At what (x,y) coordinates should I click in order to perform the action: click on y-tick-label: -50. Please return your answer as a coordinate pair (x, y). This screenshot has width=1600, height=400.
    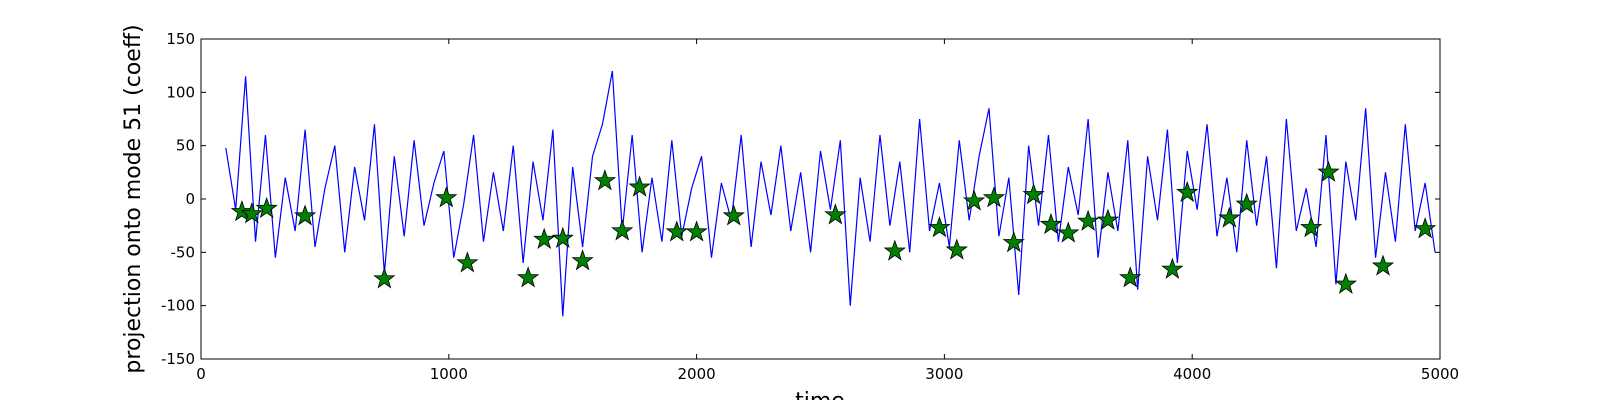
    Looking at the image, I should click on (183, 252).